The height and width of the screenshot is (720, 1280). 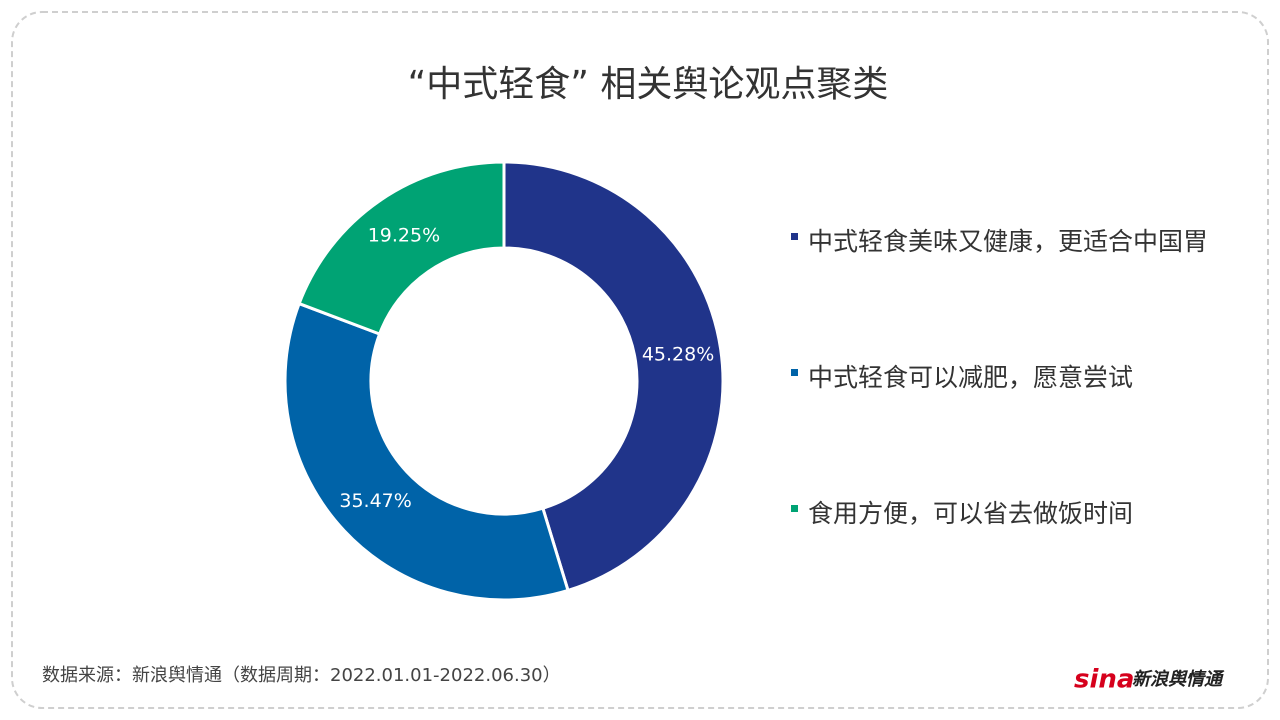 I want to click on legend-label: 食用方便，可以省去做饭时间, so click(x=970, y=513).